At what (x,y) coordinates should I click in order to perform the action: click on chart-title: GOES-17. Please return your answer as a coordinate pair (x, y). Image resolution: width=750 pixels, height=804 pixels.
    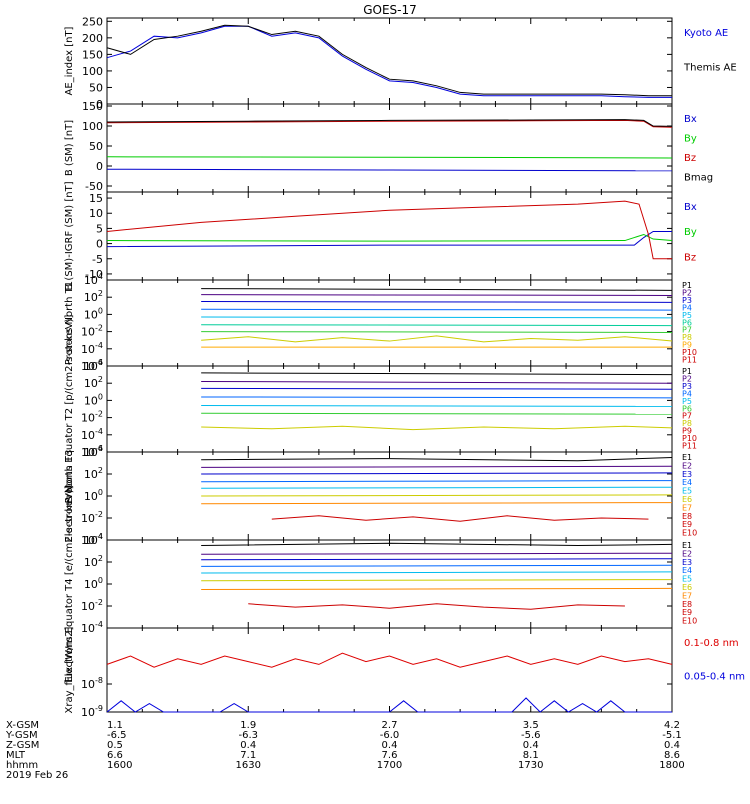
    Looking at the image, I should click on (390, 10).